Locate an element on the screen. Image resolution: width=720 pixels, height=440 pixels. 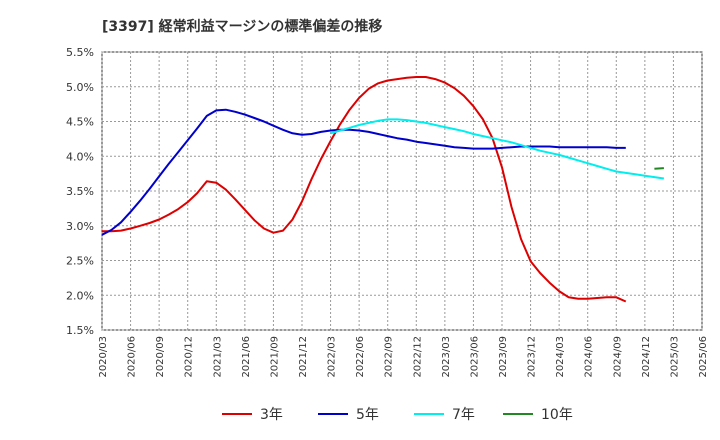
x-tick-label: 2022/06 is located at coordinates (360, 357).